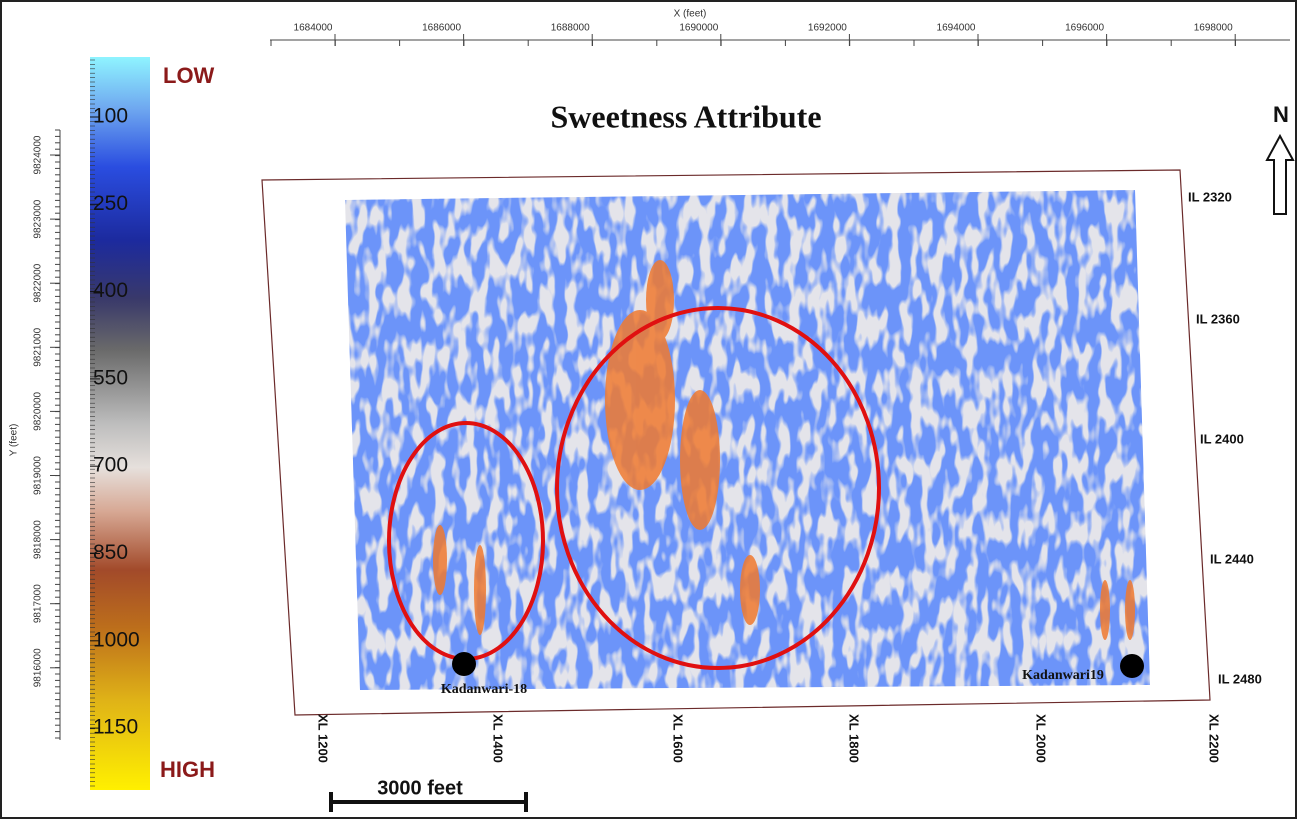 This screenshot has width=1297, height=819. What do you see at coordinates (116, 639) in the screenshot?
I see `colorbar-label: 1000` at bounding box center [116, 639].